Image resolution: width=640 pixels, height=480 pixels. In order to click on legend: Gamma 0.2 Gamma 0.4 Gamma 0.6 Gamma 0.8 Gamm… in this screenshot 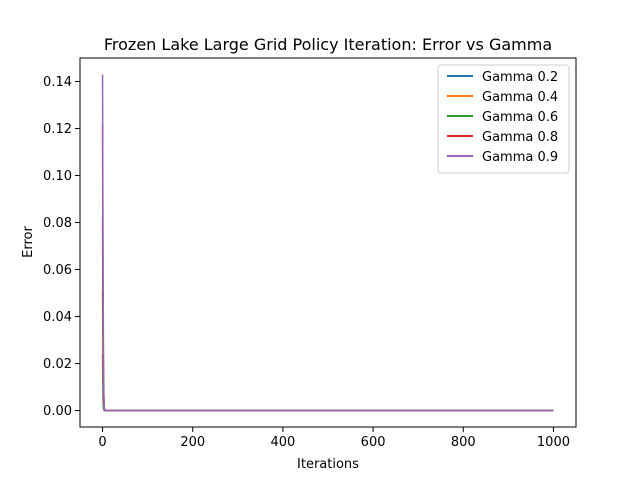, I will do `click(503, 119)`.